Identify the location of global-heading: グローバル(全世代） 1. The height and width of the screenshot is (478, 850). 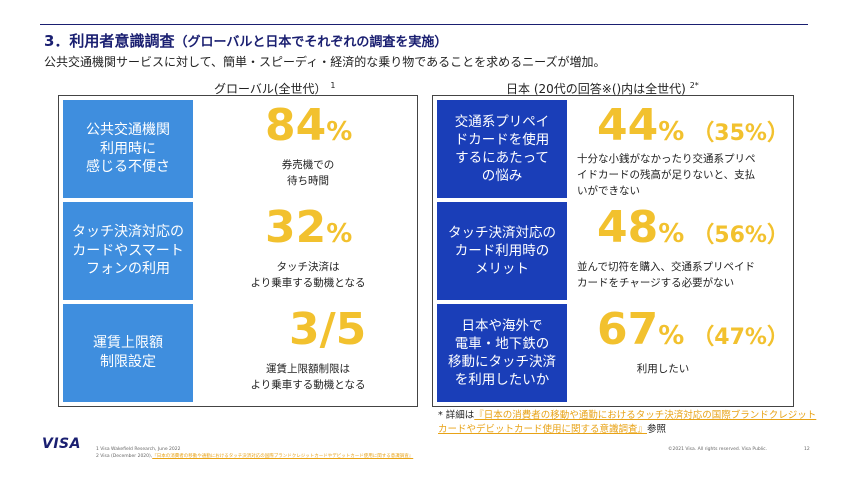
(274, 88).